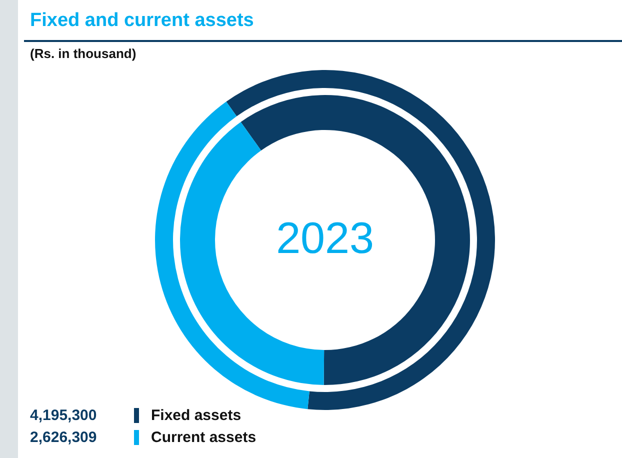 The width and height of the screenshot is (622, 458). I want to click on data-label: 2,626,309, so click(64, 437).